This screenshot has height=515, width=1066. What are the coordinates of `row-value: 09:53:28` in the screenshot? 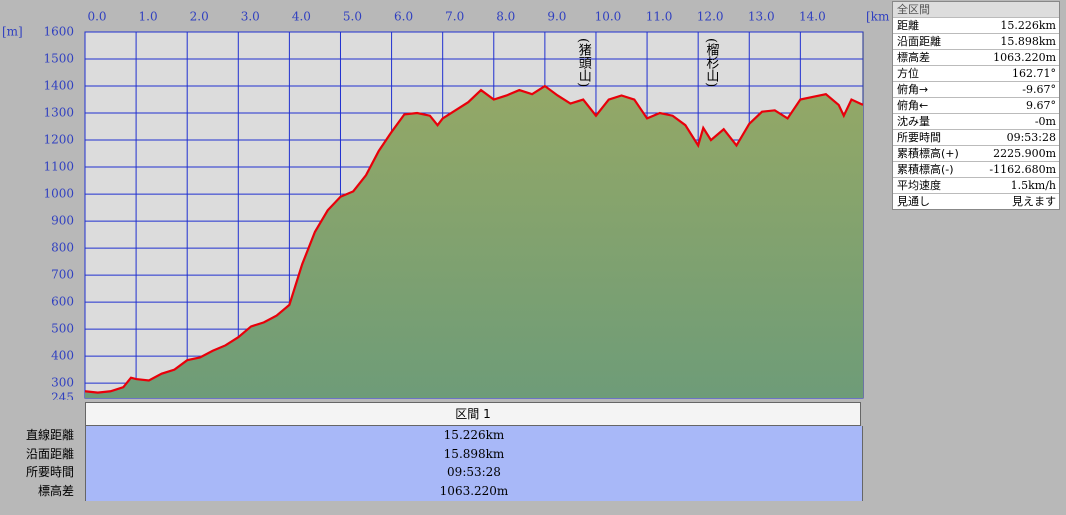 It's located at (474, 472).